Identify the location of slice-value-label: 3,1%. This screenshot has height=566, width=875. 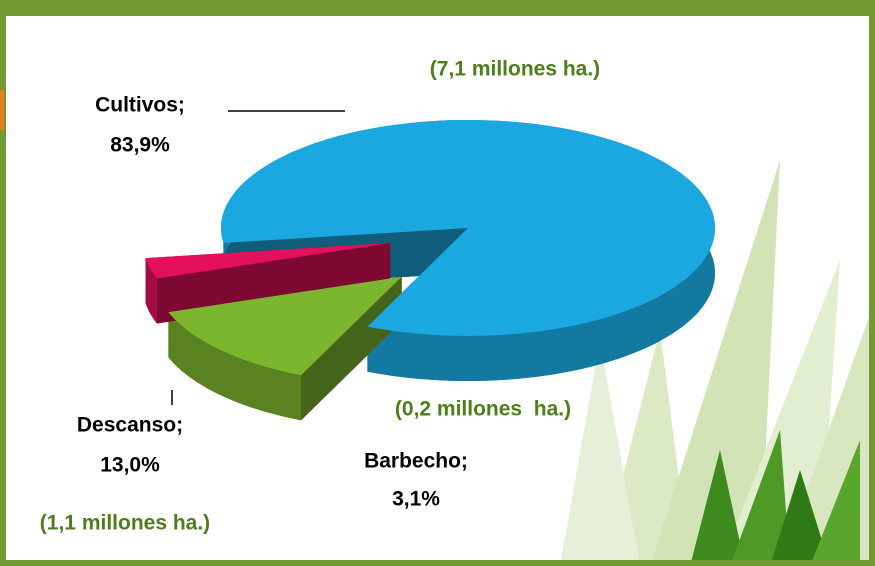
(416, 499).